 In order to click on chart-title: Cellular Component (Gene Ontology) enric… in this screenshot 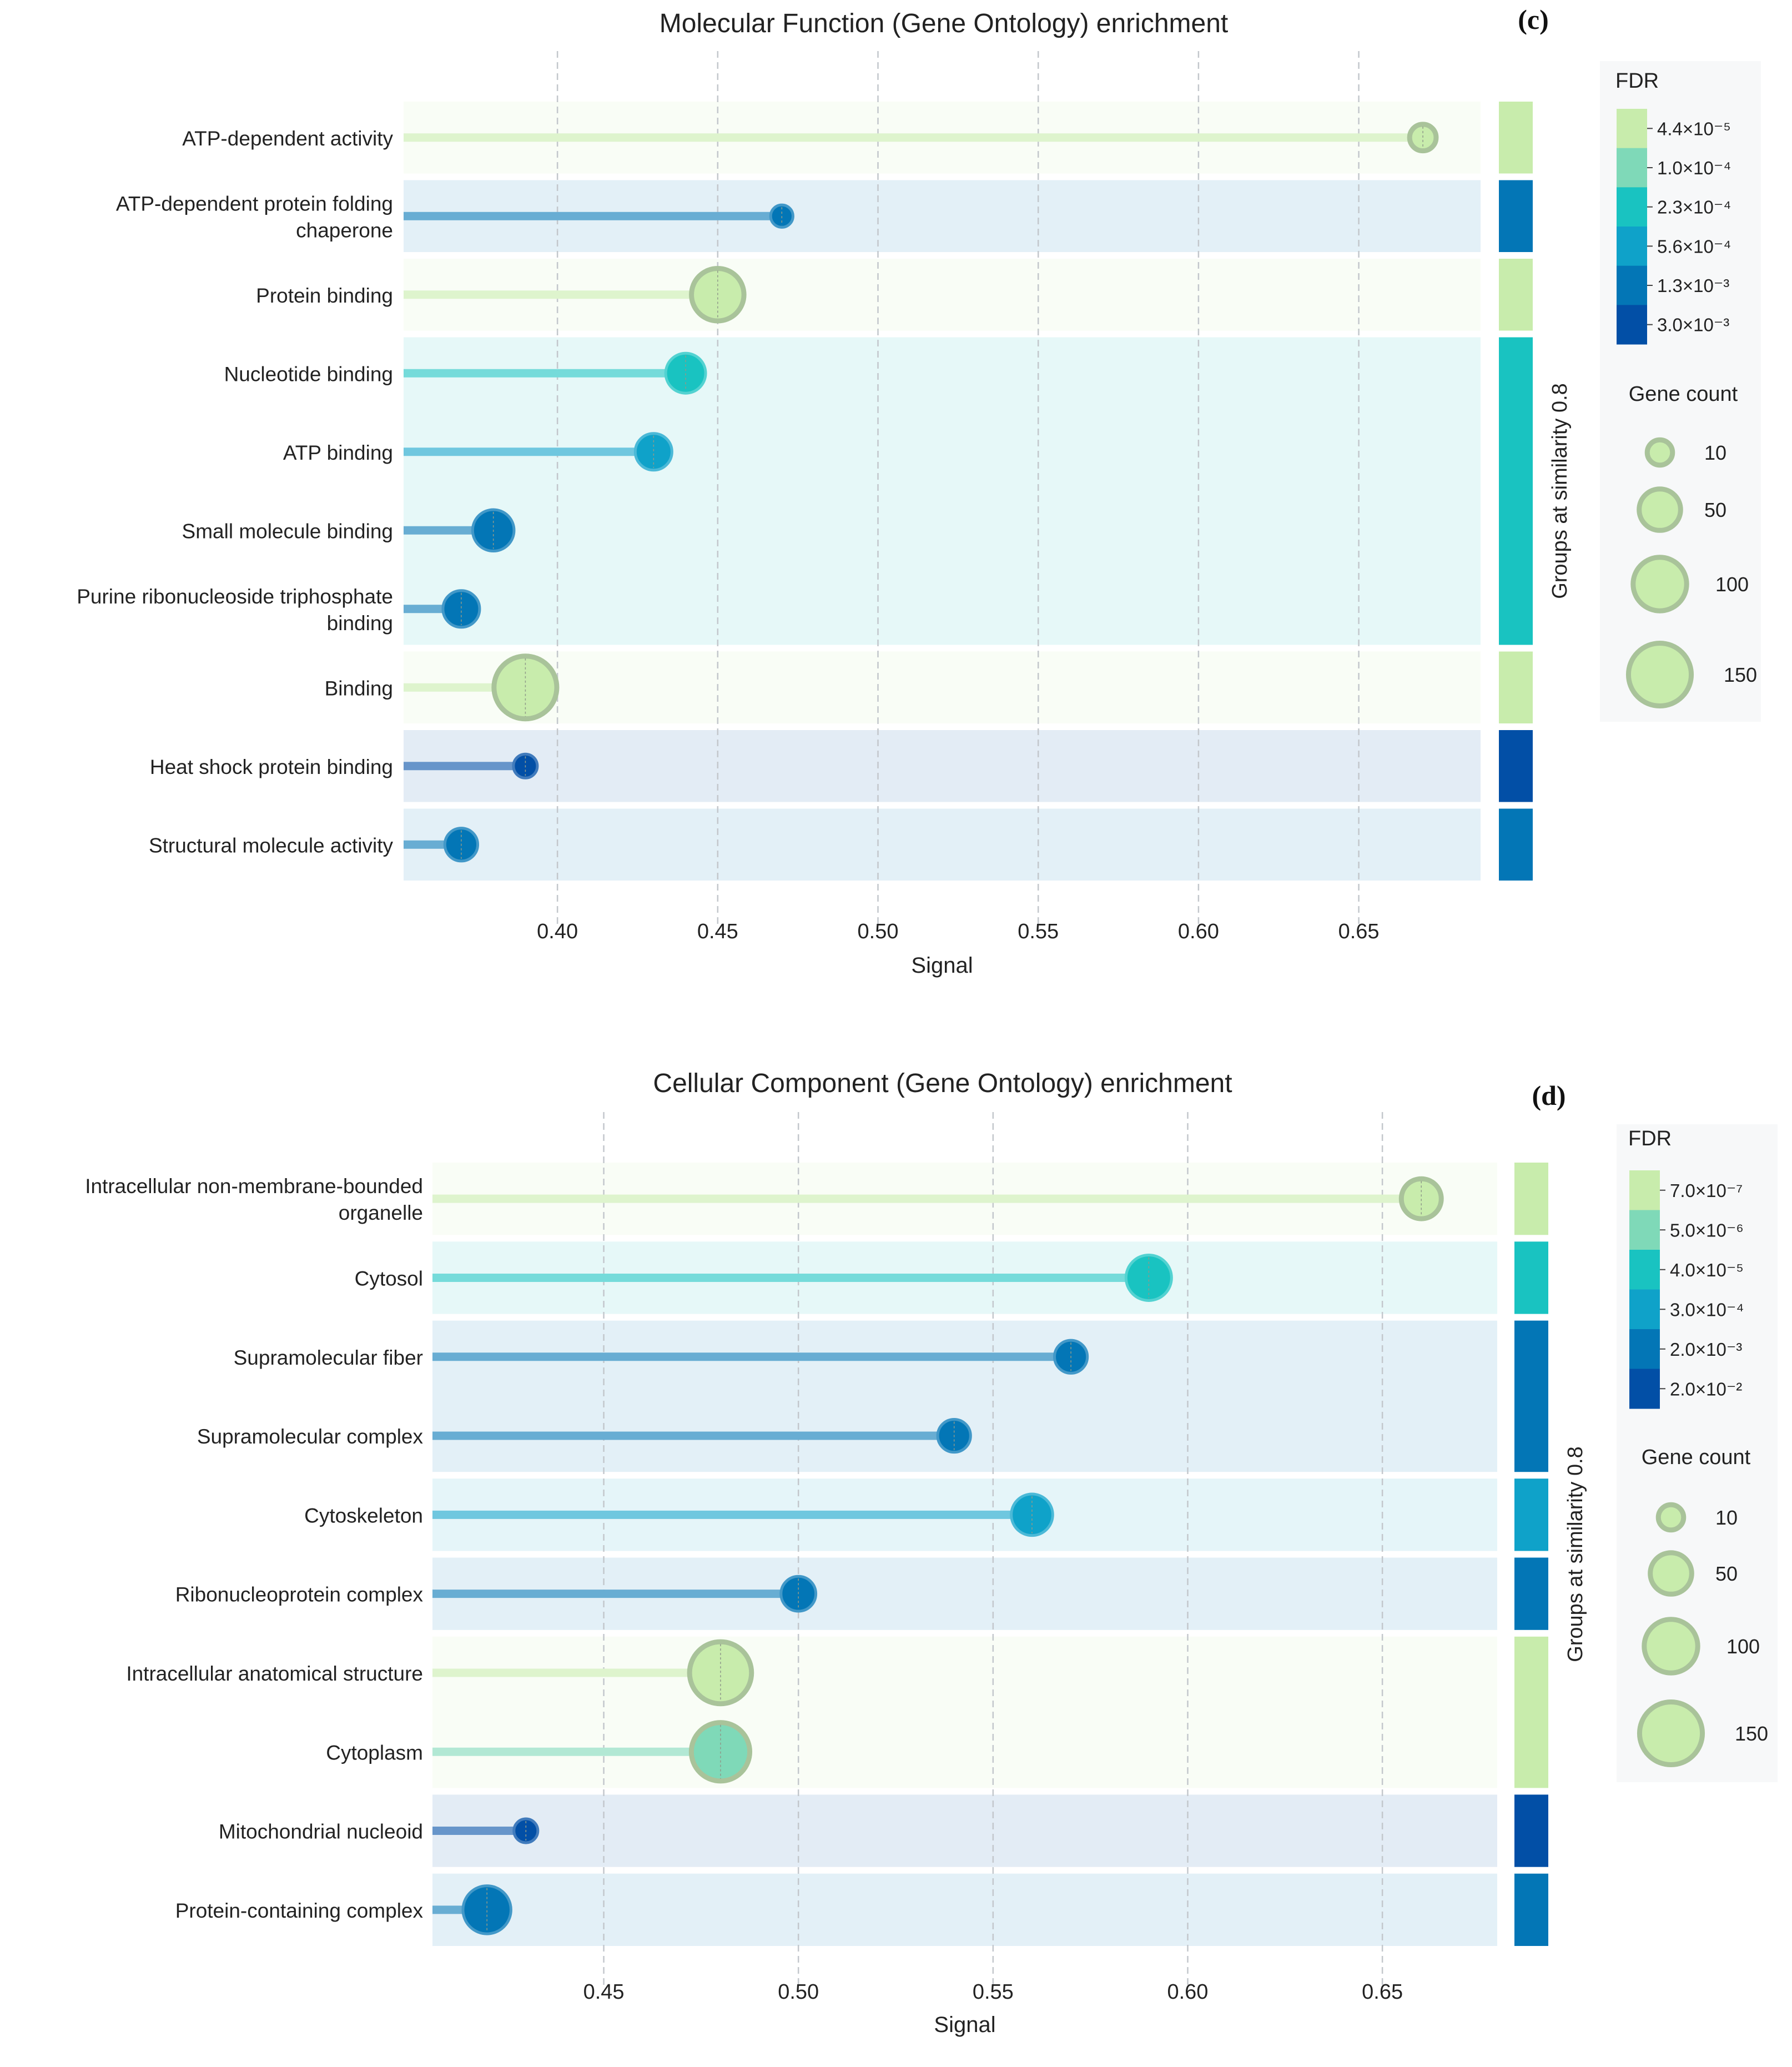, I will do `click(943, 1083)`.